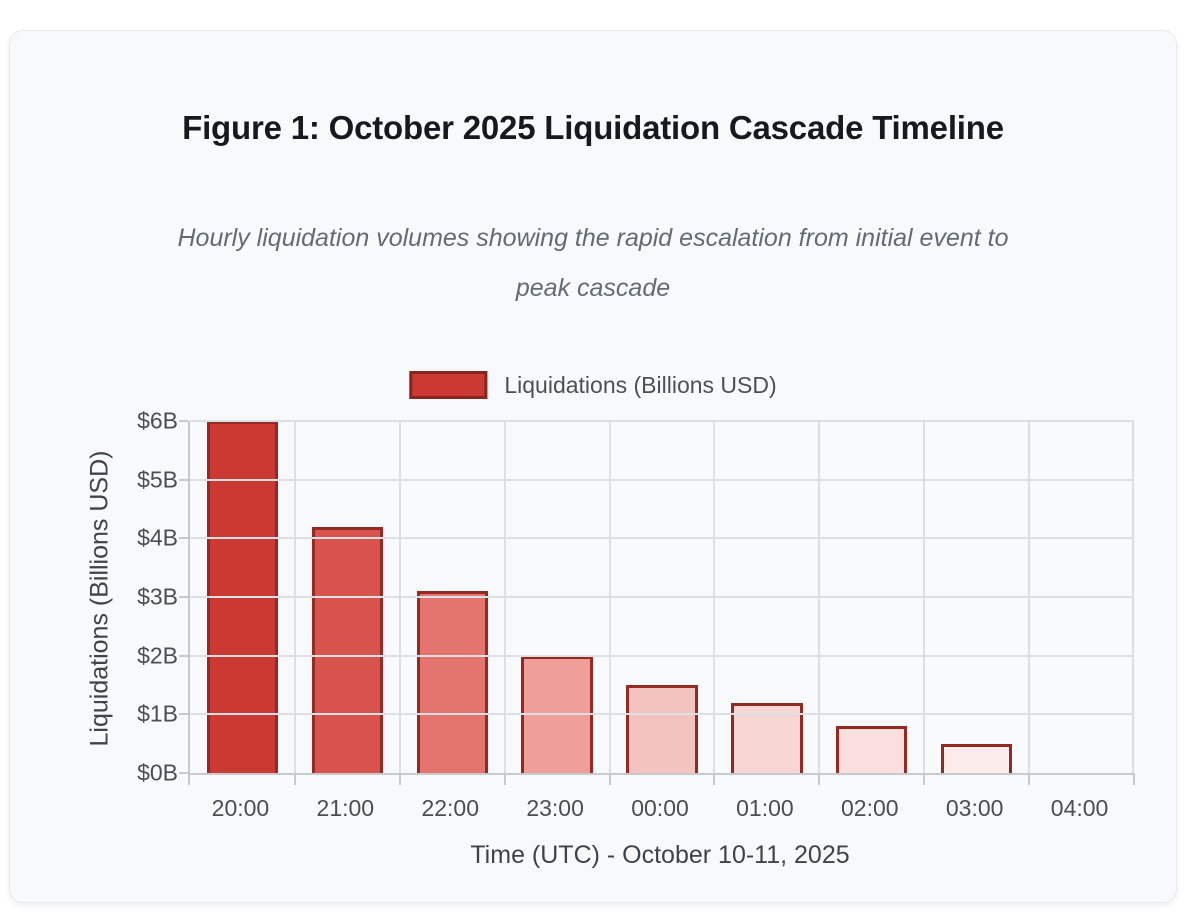 Image resolution: width=1188 pixels, height=918 pixels. What do you see at coordinates (157, 713) in the screenshot?
I see `y-tick-label: $1B` at bounding box center [157, 713].